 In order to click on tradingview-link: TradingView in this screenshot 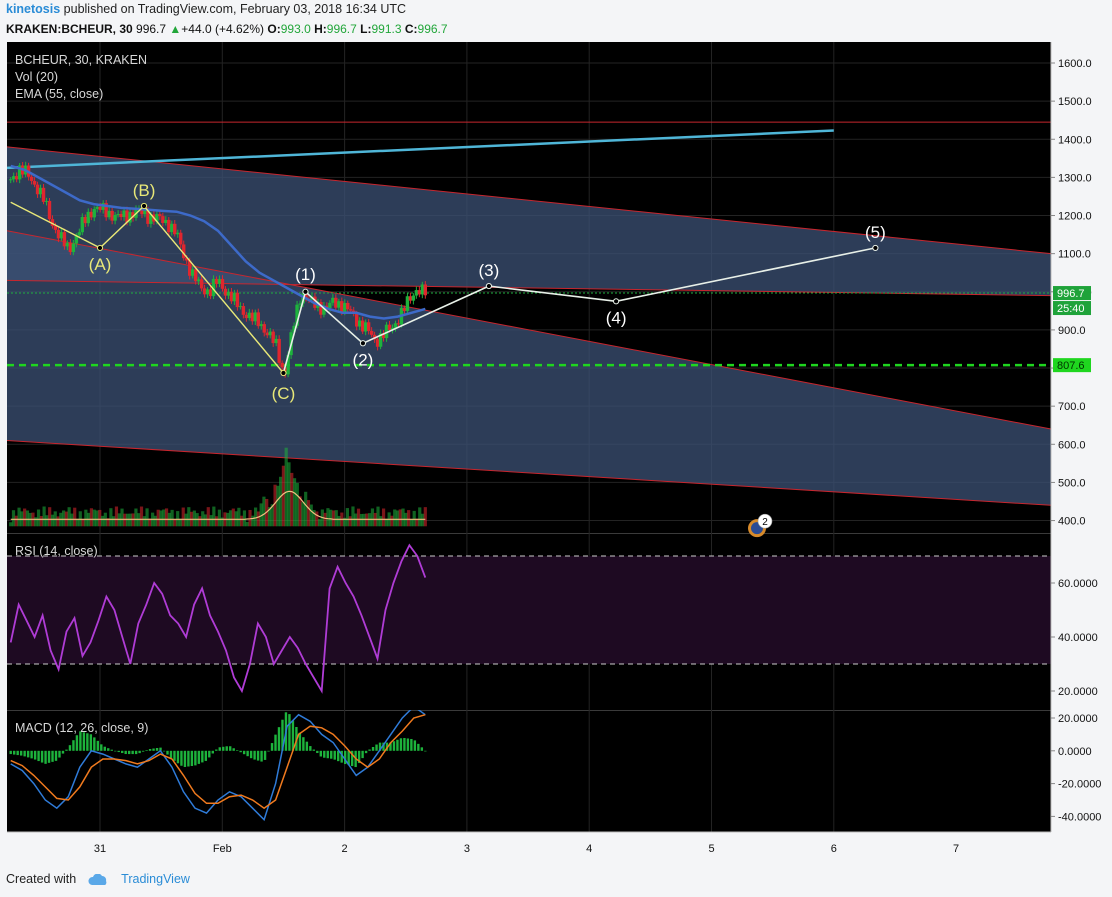, I will do `click(155, 879)`.